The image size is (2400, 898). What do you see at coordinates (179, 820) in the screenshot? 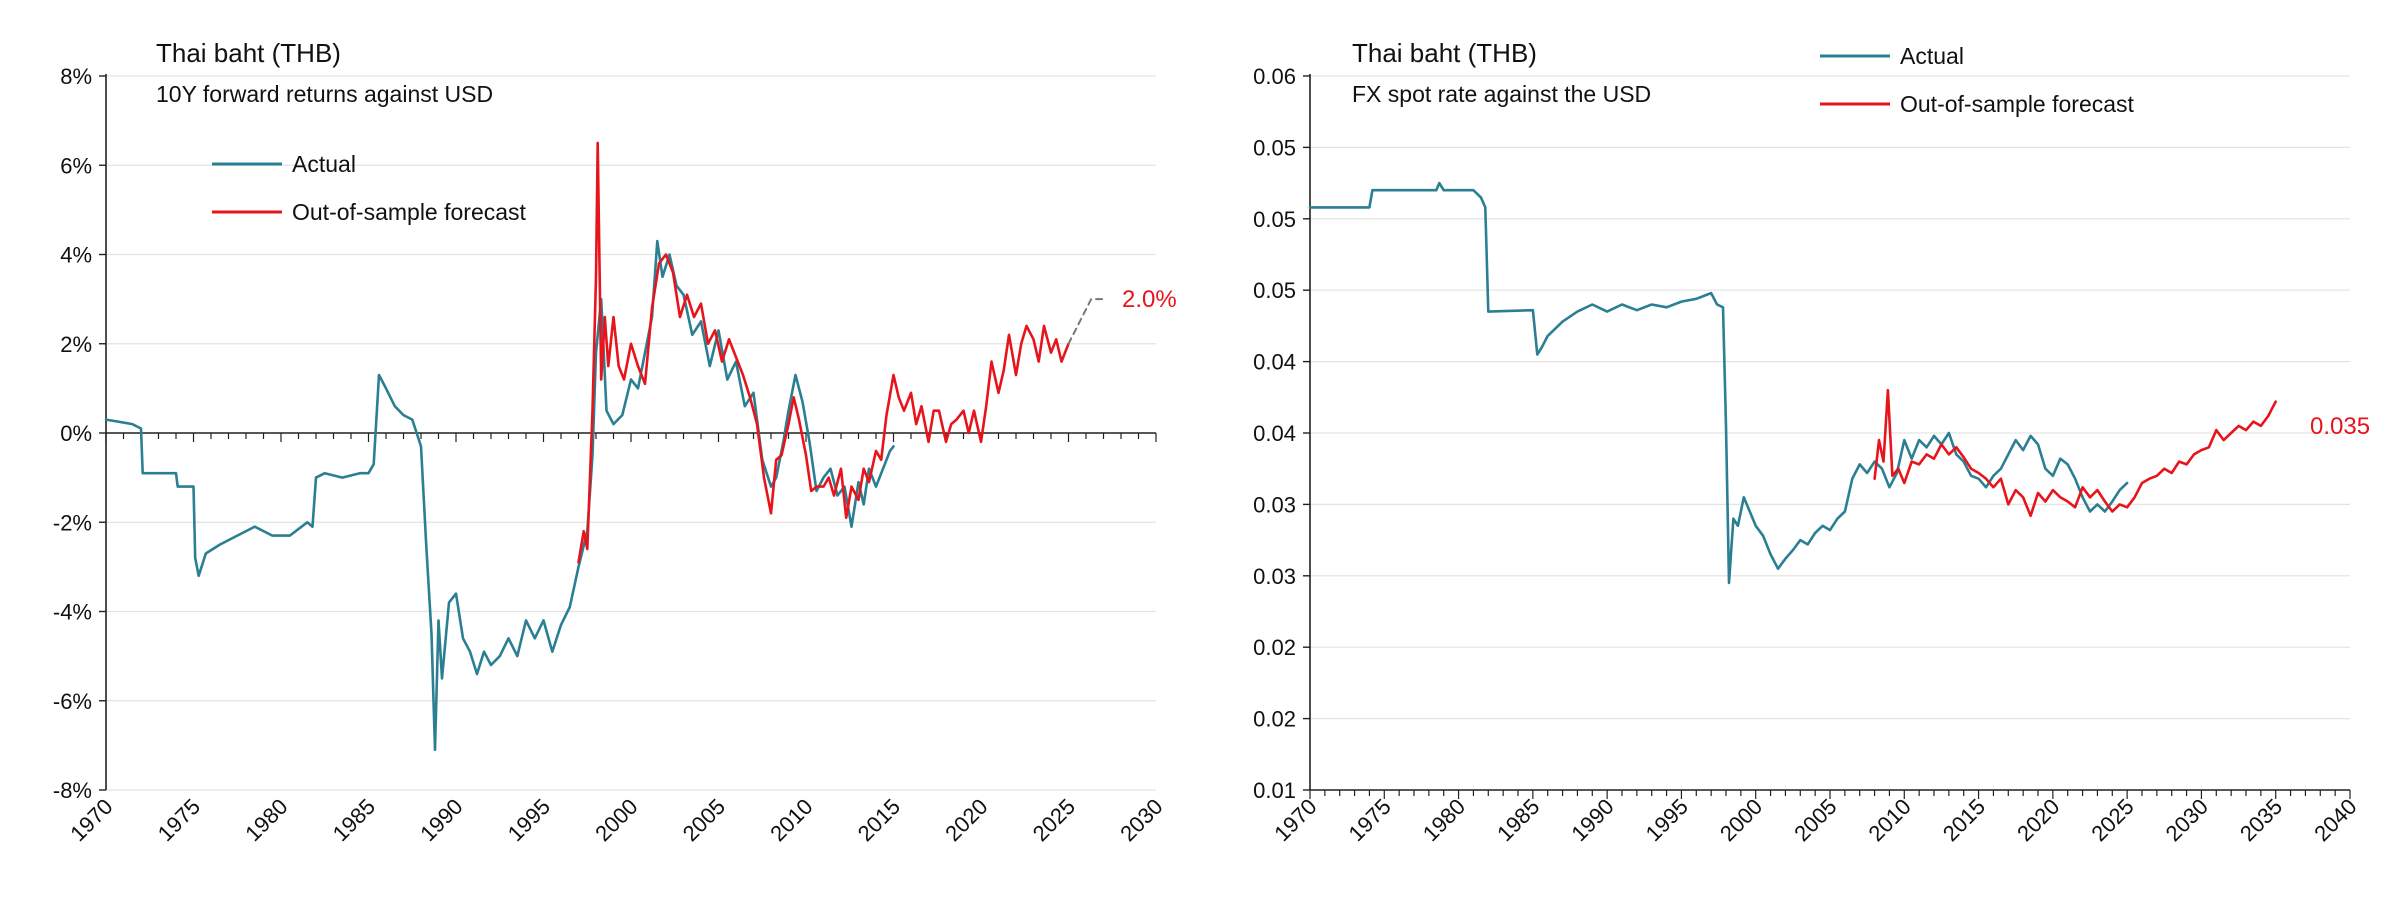
I see `c0-x-tick-label: 1975` at bounding box center [179, 820].